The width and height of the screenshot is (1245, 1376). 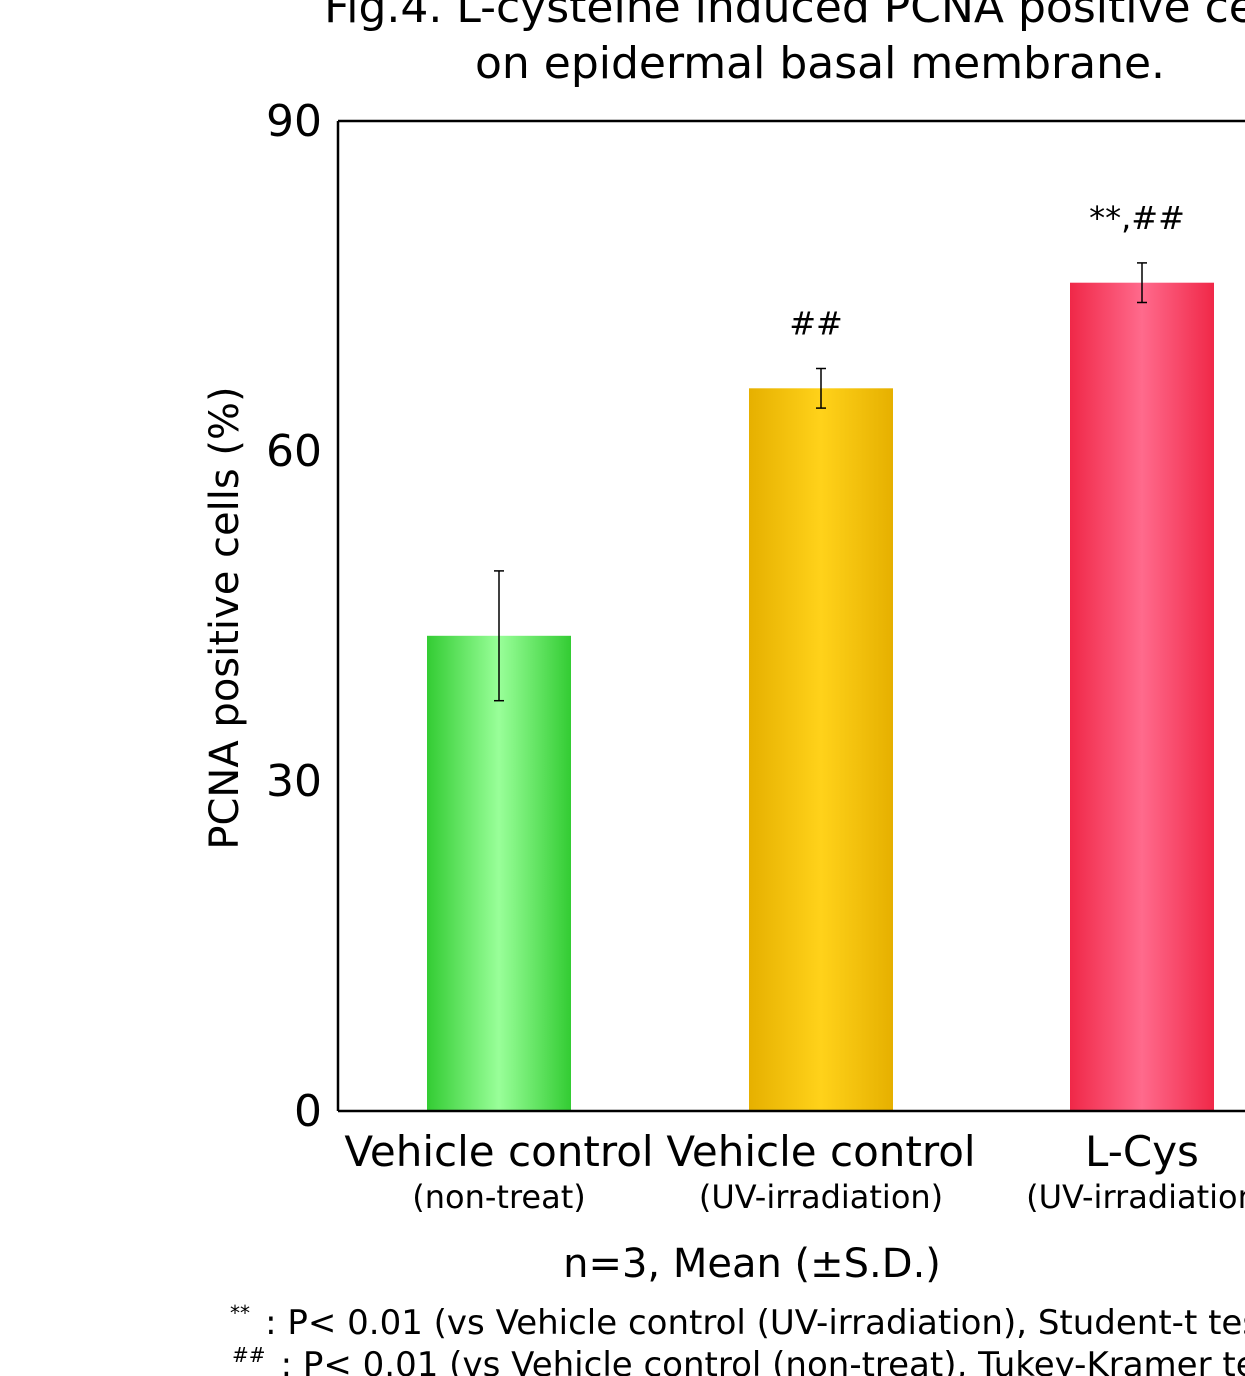 What do you see at coordinates (249, 1355) in the screenshot?
I see `footnote-2-mark: ##` at bounding box center [249, 1355].